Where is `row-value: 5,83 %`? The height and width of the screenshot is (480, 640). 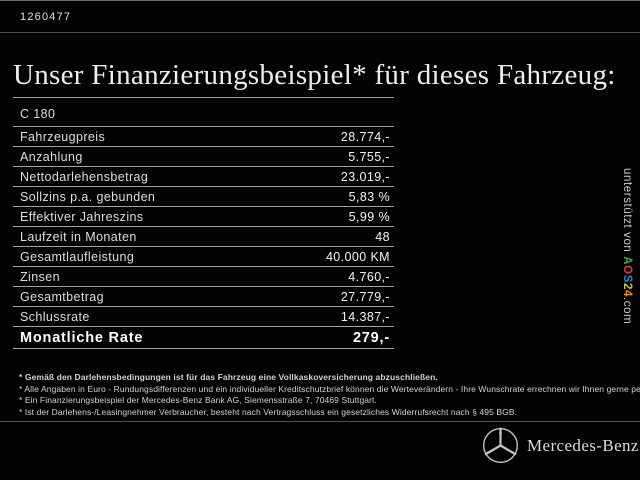 row-value: 5,83 % is located at coordinates (369, 196).